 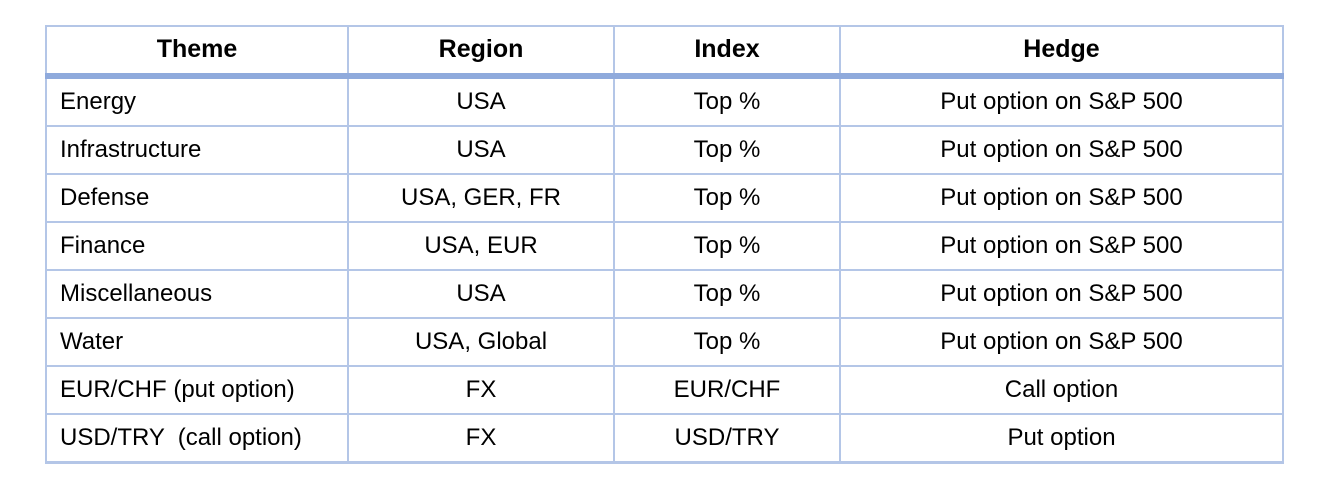 What do you see at coordinates (1061, 438) in the screenshot?
I see `cell-hedge: Put option` at bounding box center [1061, 438].